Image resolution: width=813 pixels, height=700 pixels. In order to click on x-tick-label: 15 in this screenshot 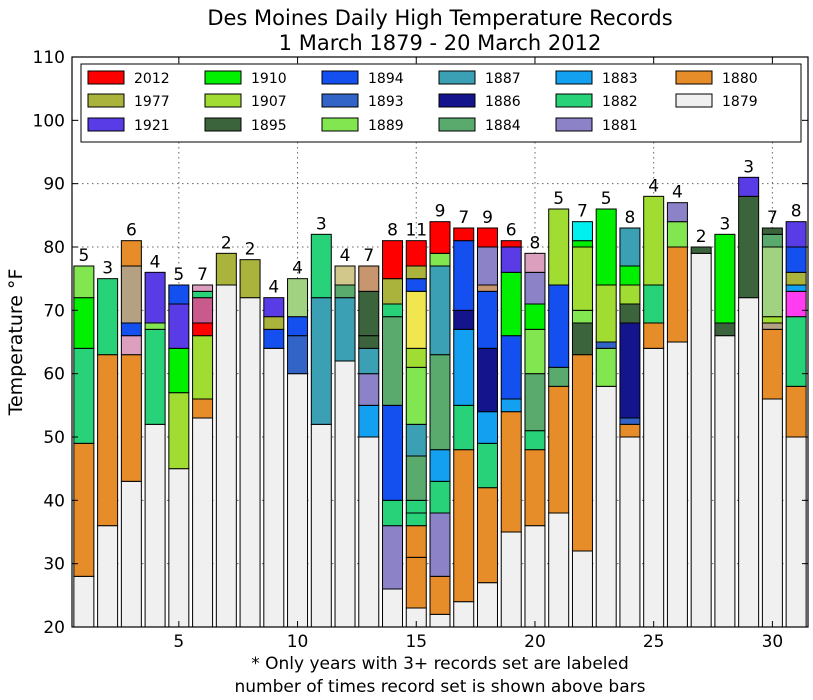, I will do `click(416, 642)`.